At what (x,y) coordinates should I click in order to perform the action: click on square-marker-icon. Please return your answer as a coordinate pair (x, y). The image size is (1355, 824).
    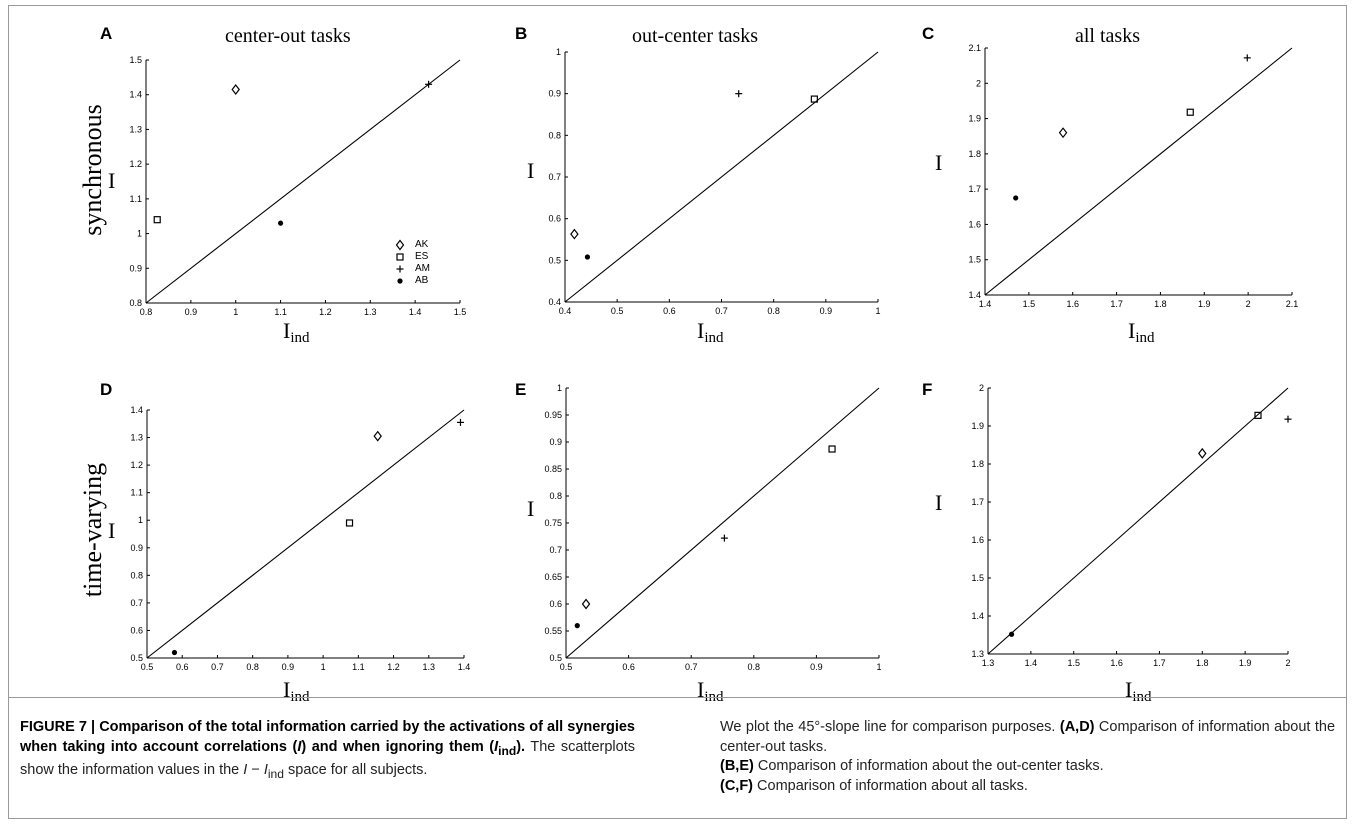
    Looking at the image, I should click on (400, 257).